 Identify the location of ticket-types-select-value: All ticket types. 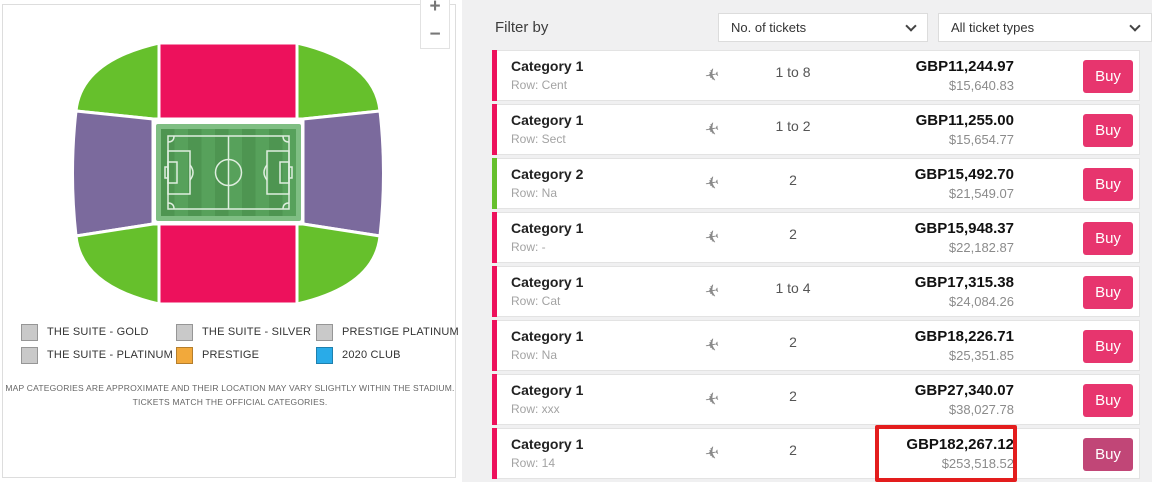
(993, 27).